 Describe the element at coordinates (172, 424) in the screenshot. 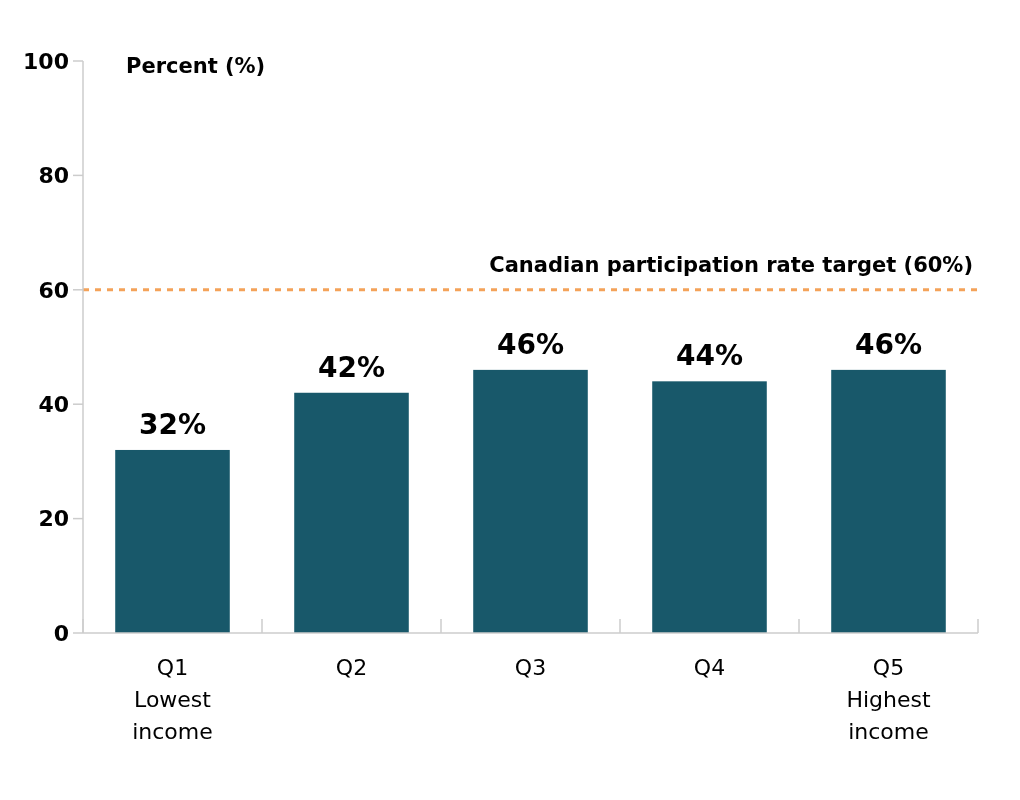

I see `data-label: 32%` at that location.